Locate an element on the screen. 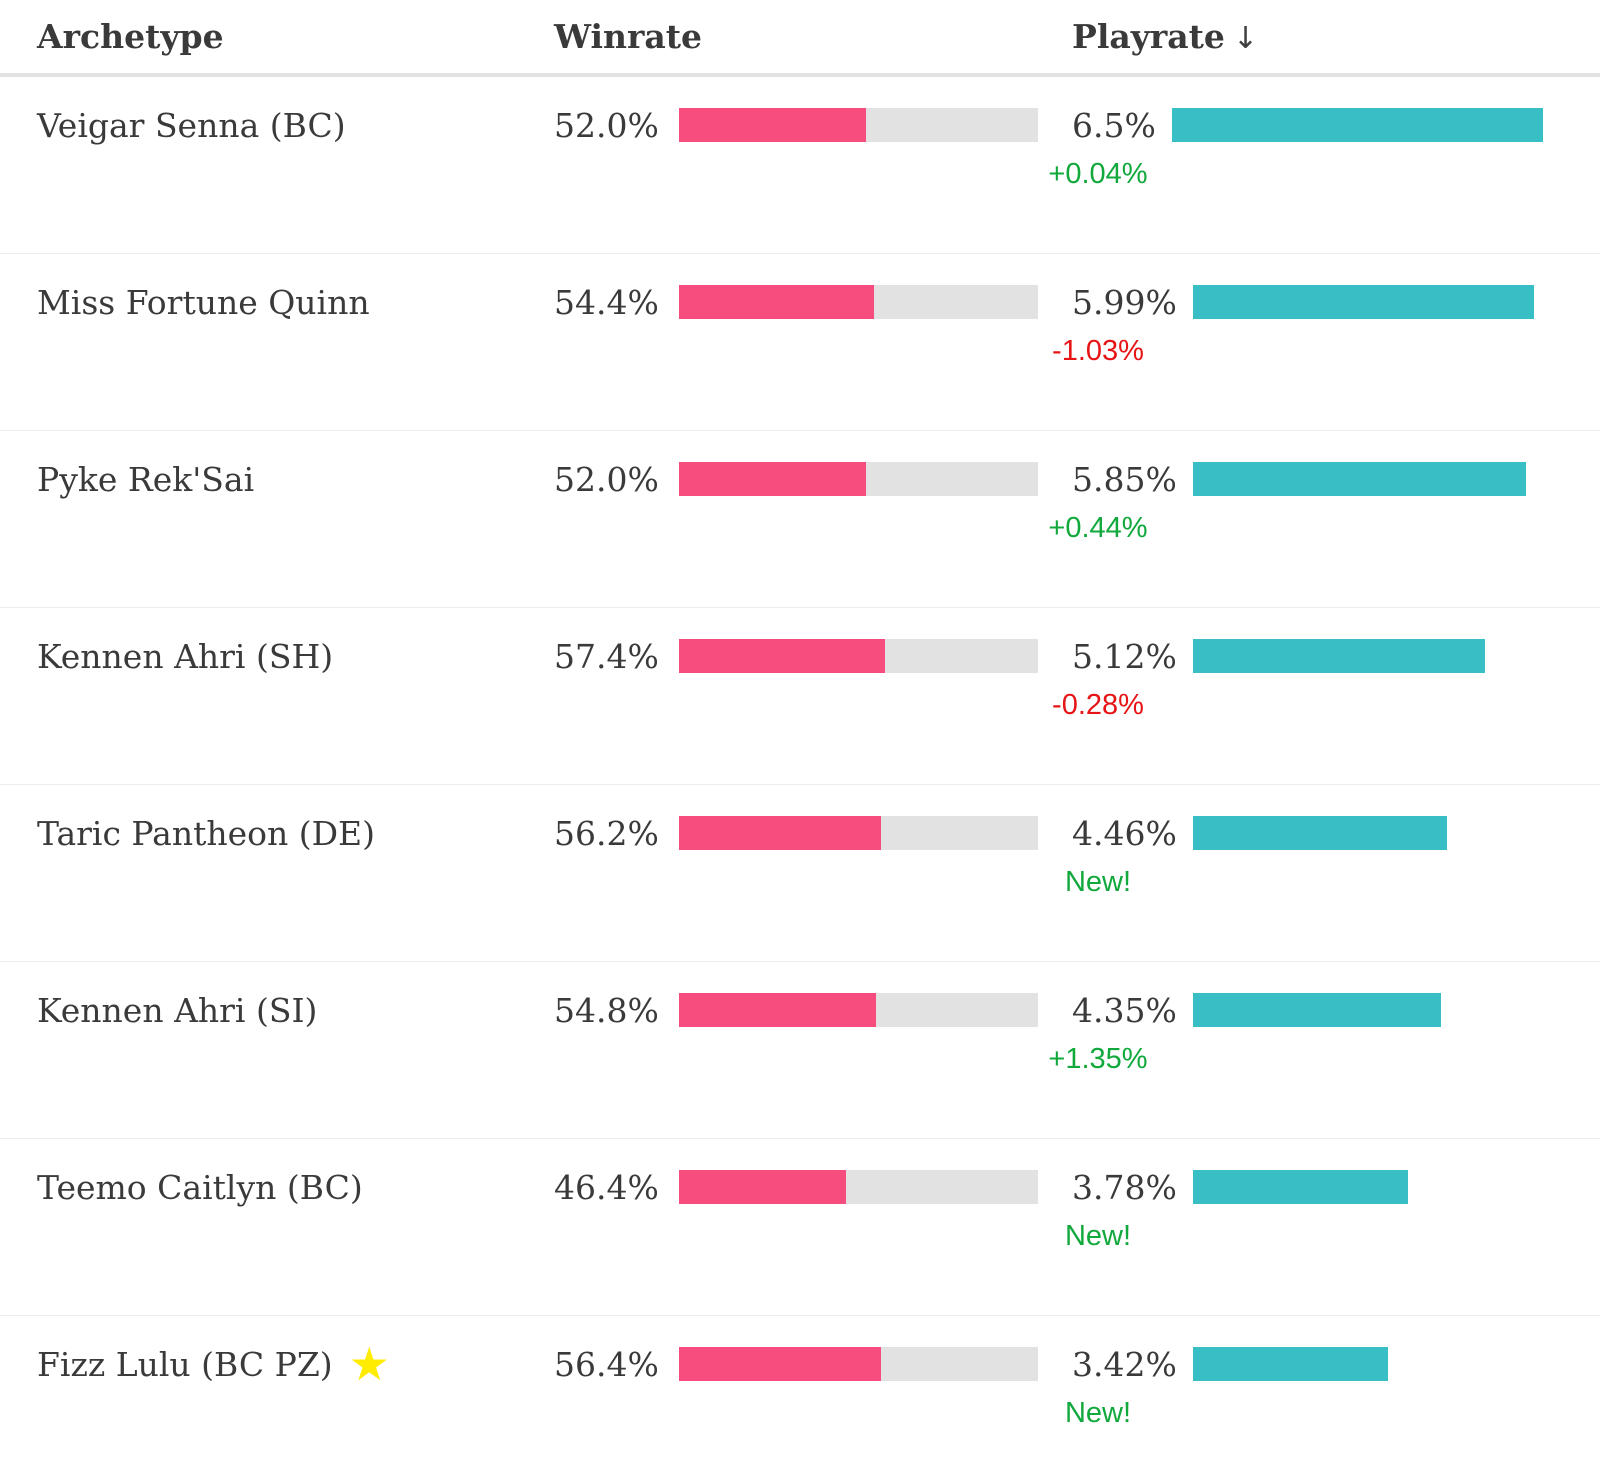 Image resolution: width=1600 pixels, height=1477 pixels. winrate-cell: 46.4% is located at coordinates (796, 1187).